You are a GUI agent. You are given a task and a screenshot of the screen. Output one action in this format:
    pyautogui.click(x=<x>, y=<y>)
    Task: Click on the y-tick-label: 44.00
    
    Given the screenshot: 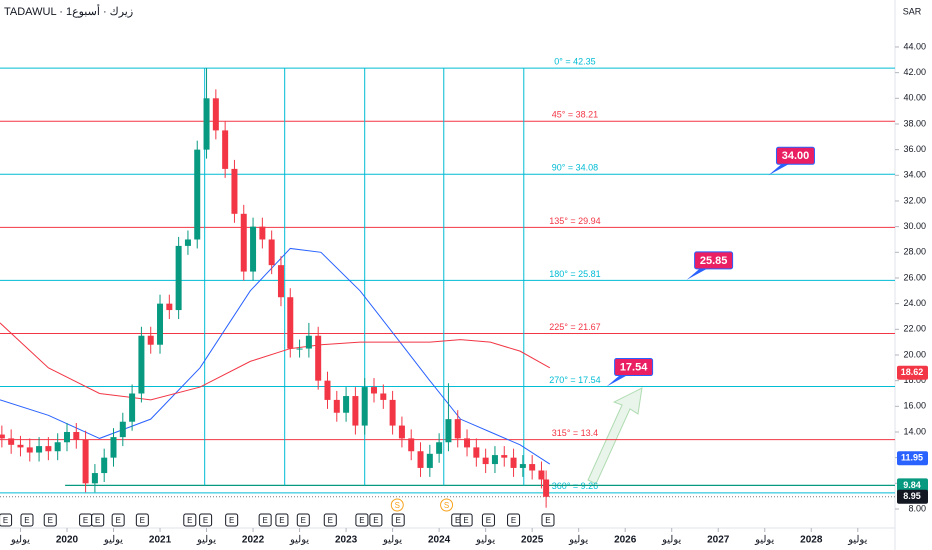 What is the action you would take?
    pyautogui.click(x=914, y=46)
    